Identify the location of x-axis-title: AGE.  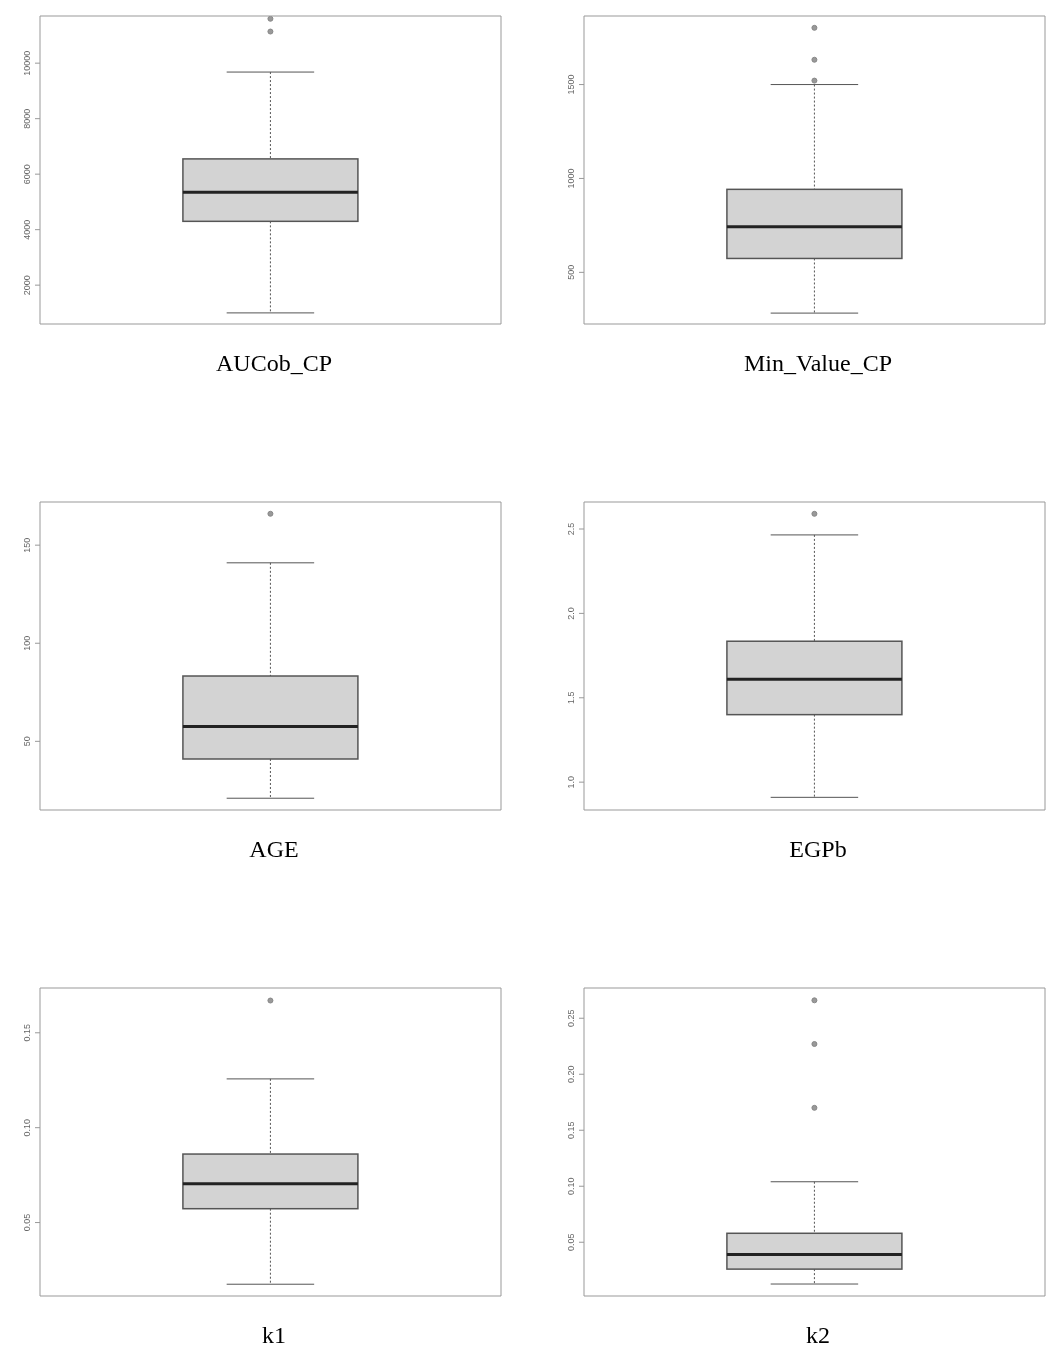
(274, 849).